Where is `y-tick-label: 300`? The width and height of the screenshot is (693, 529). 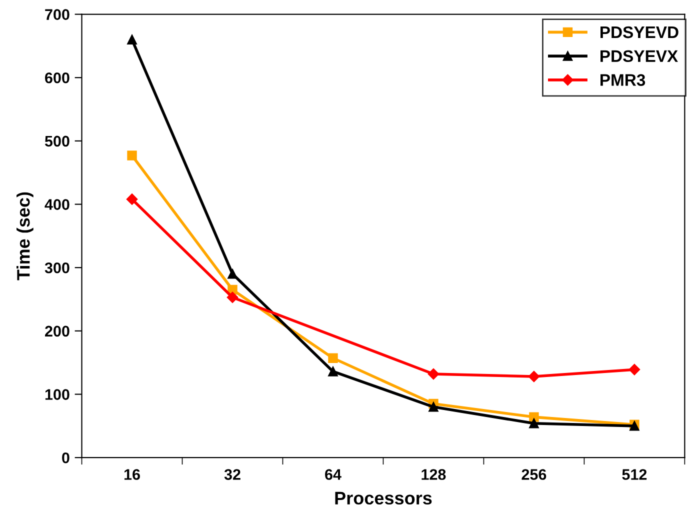
y-tick-label: 300 is located at coordinates (57, 268).